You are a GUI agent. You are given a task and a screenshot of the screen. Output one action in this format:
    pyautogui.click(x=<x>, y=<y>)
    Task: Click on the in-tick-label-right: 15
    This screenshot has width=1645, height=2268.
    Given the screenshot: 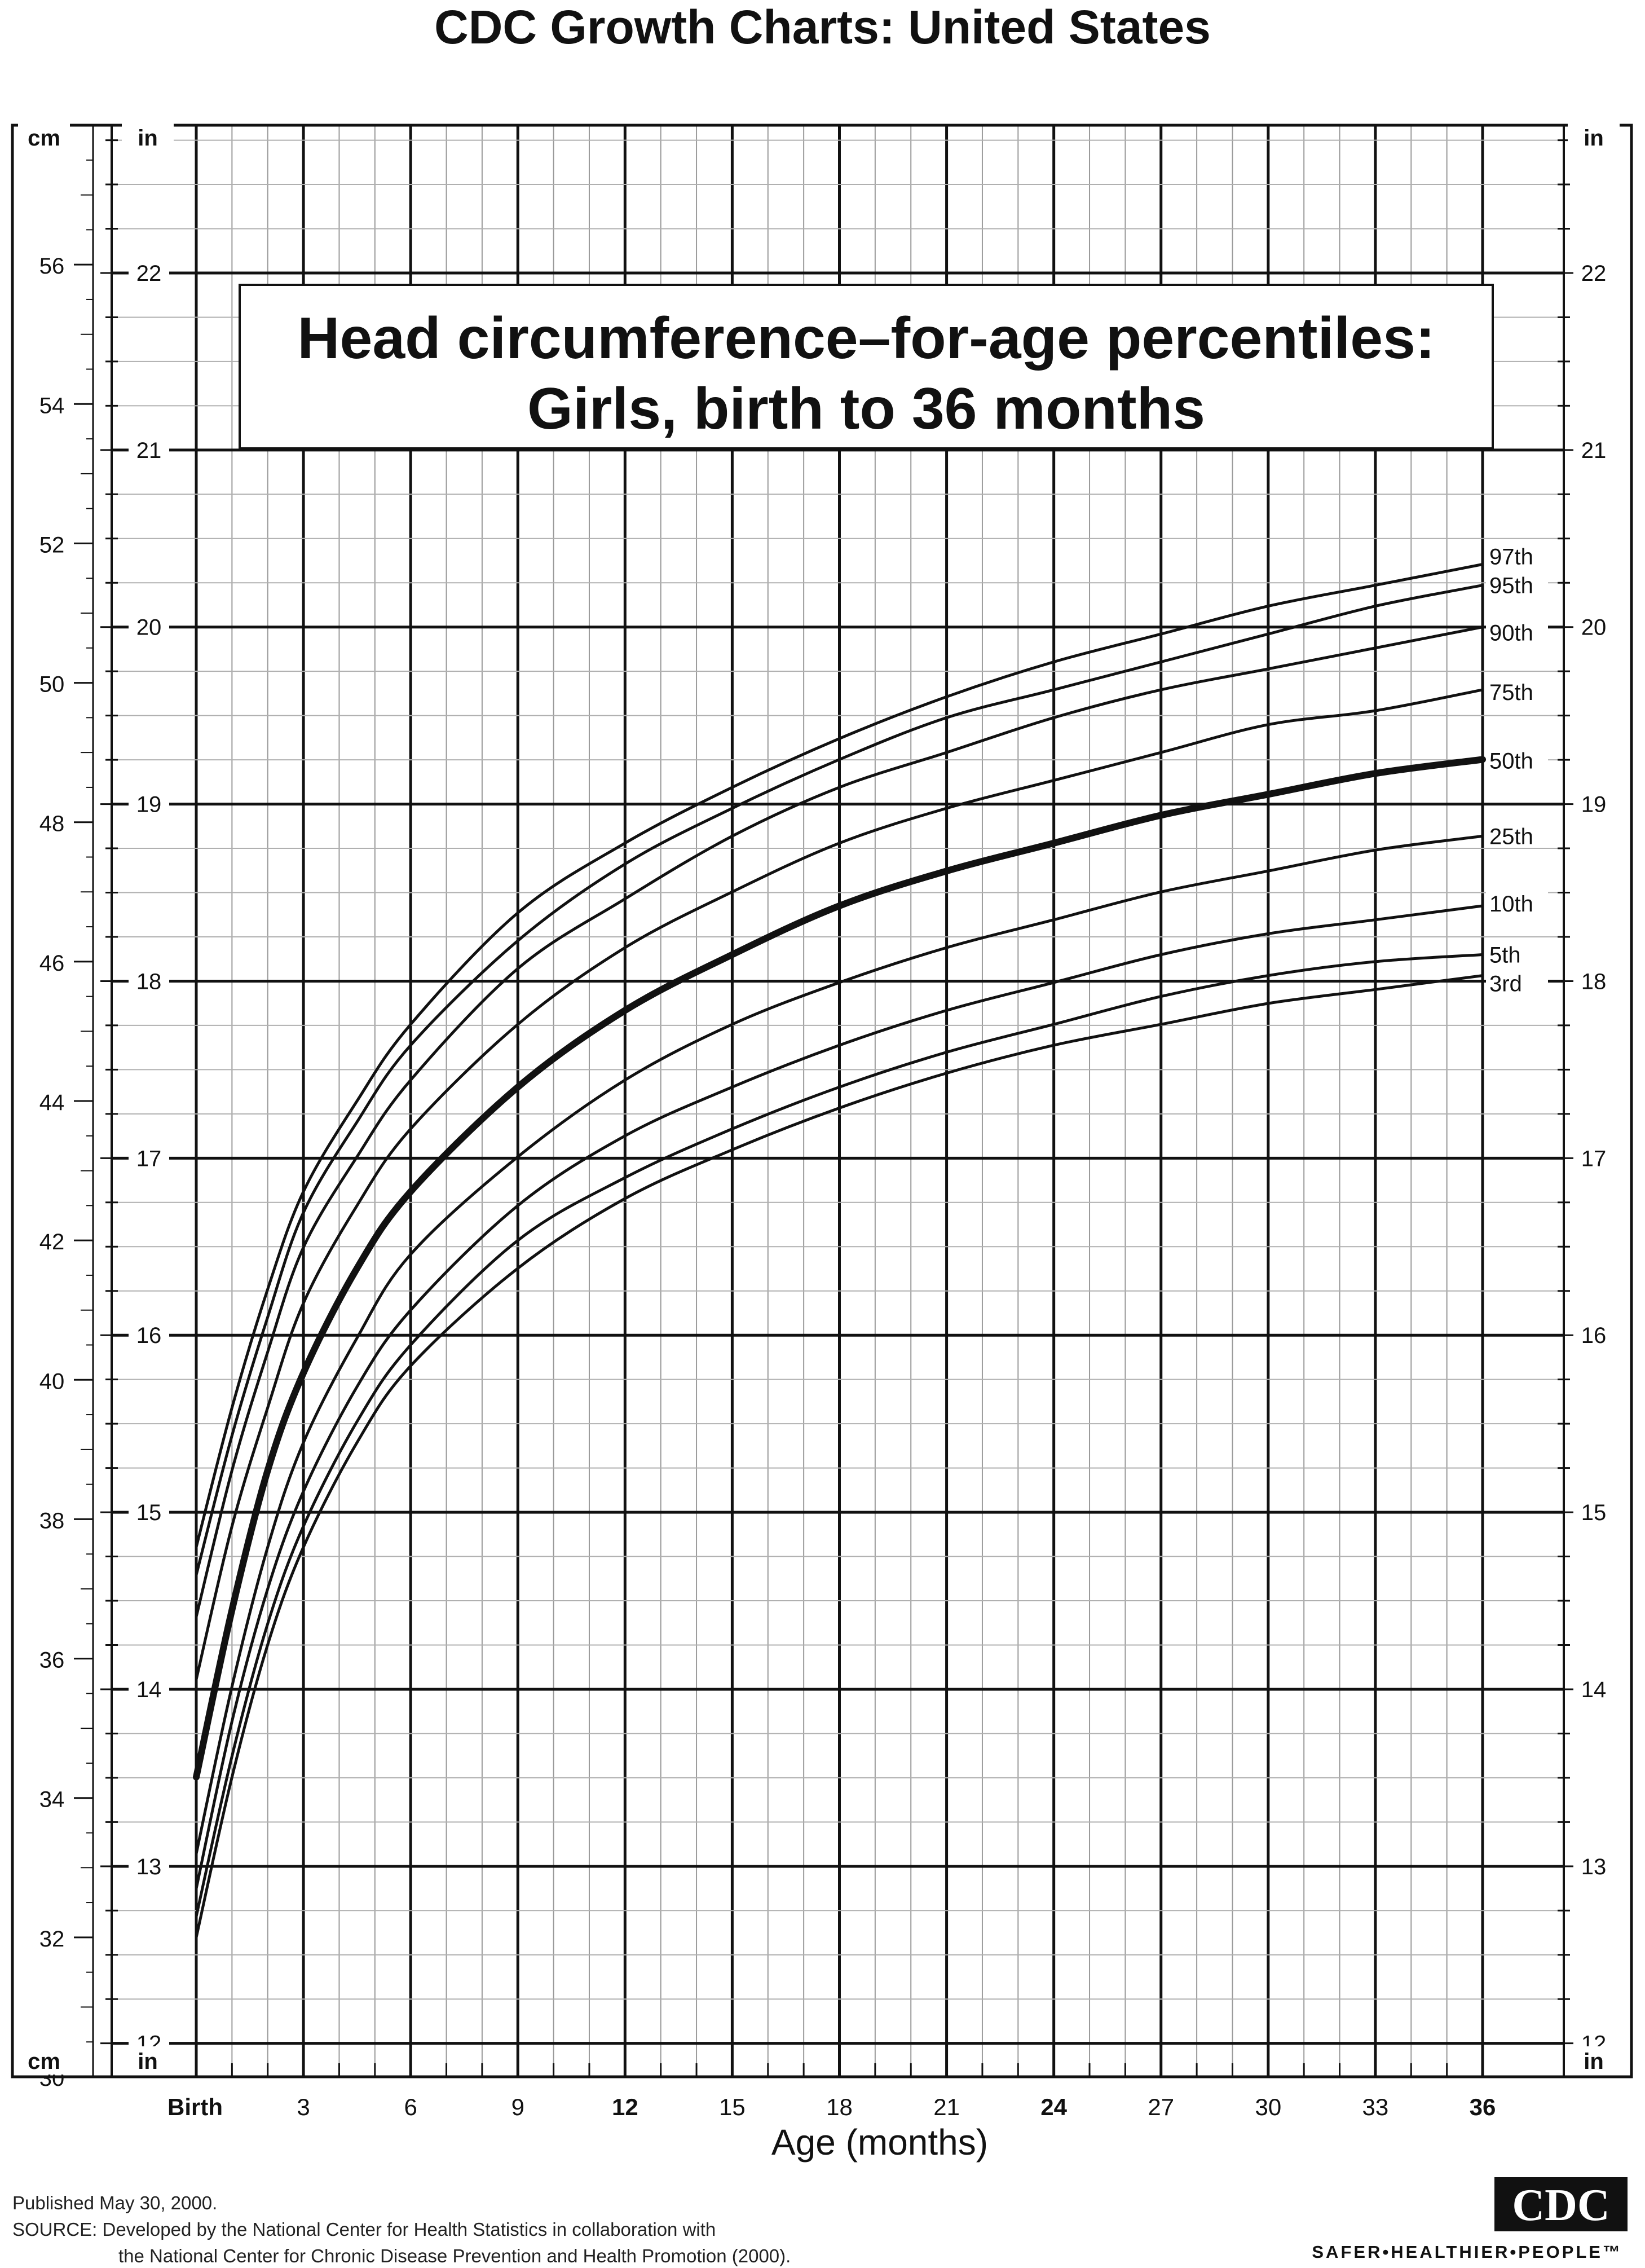 What is the action you would take?
    pyautogui.click(x=1594, y=1512)
    